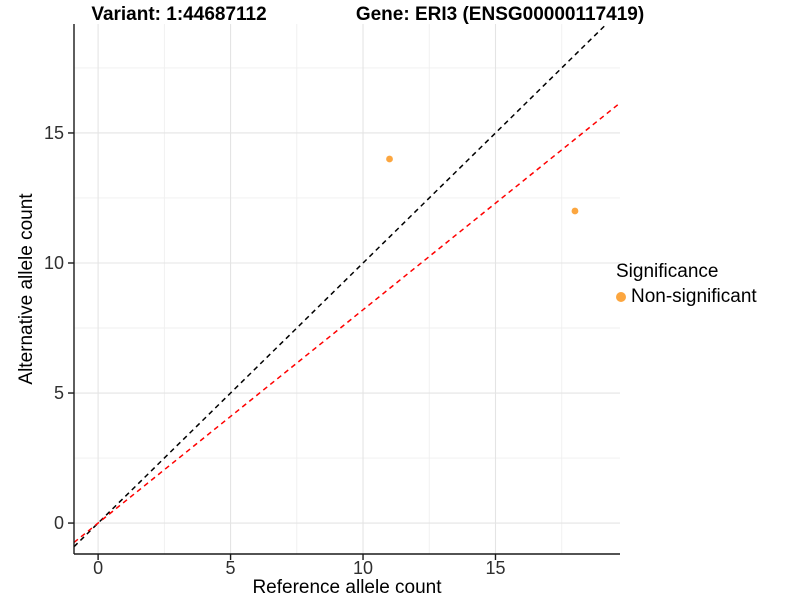 The width and height of the screenshot is (800, 600). Describe the element at coordinates (59, 523) in the screenshot. I see `y-tick-label: 0` at that location.